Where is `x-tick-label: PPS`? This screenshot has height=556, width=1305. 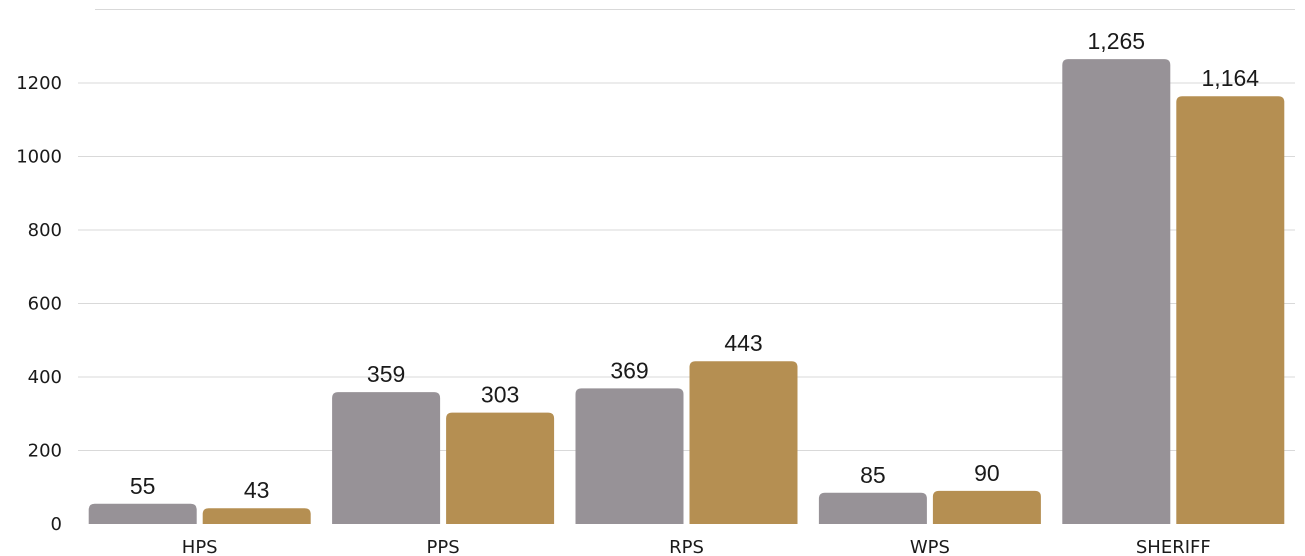 x-tick-label: PPS is located at coordinates (443, 546).